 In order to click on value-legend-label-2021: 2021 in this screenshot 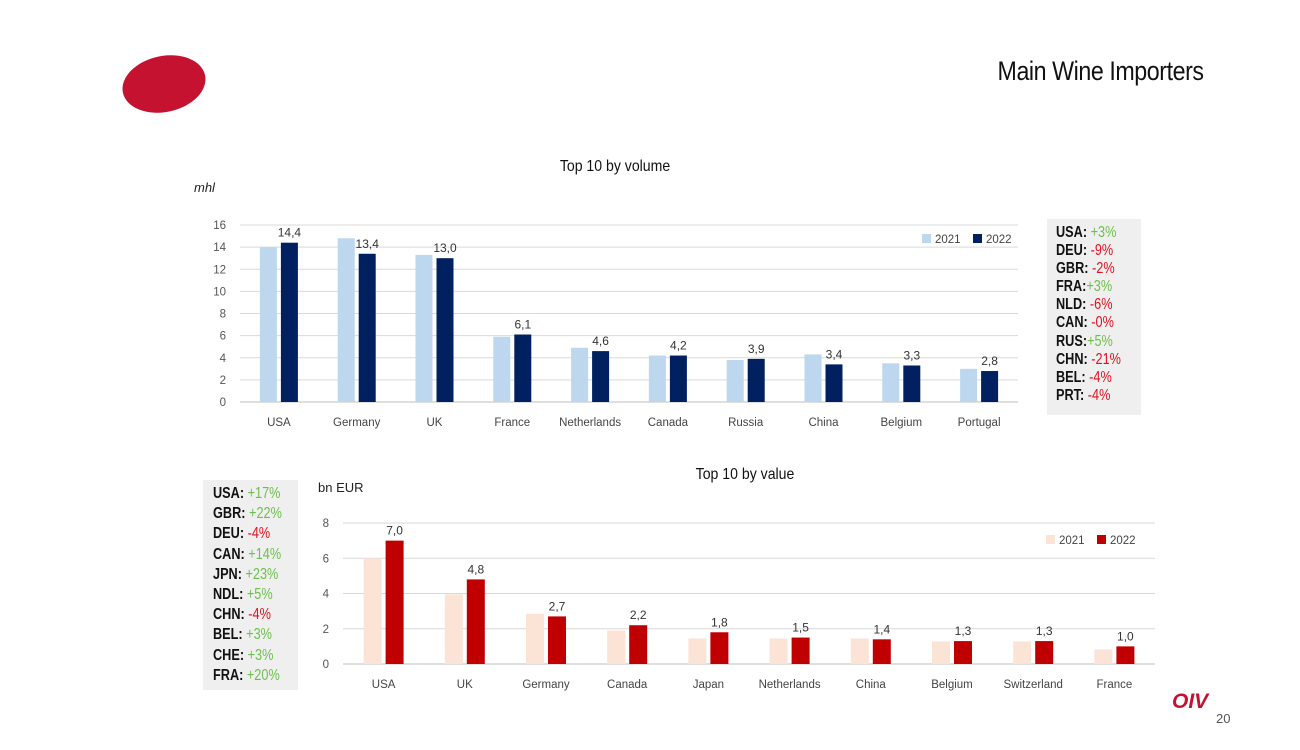, I will do `click(1072, 541)`.